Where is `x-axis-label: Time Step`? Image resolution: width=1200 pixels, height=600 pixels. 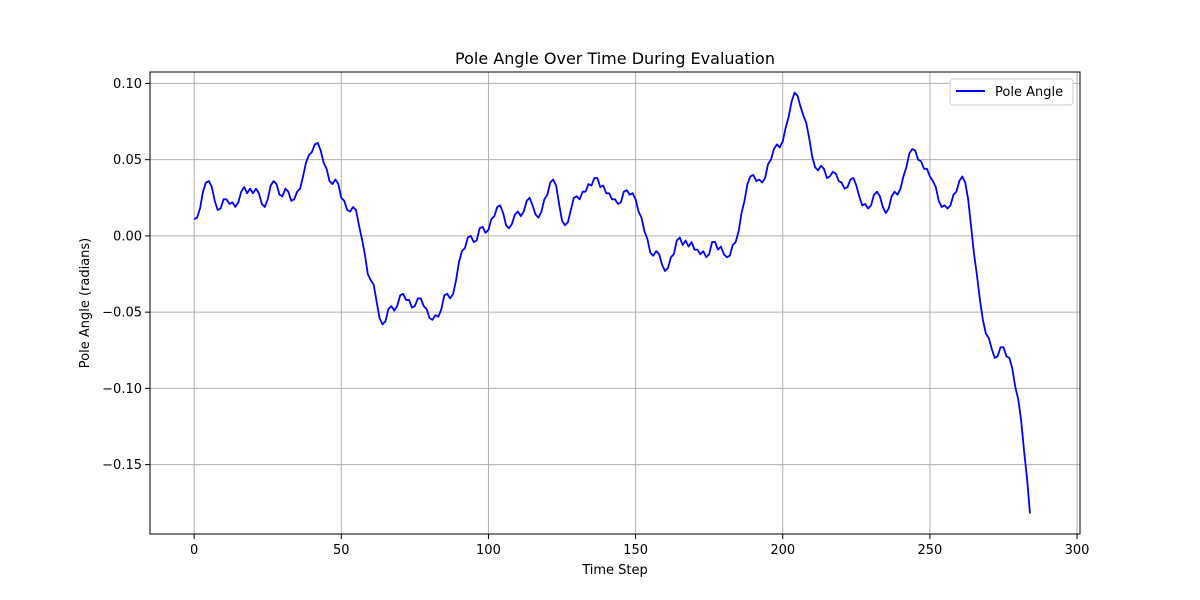 x-axis-label: Time Step is located at coordinates (614, 570).